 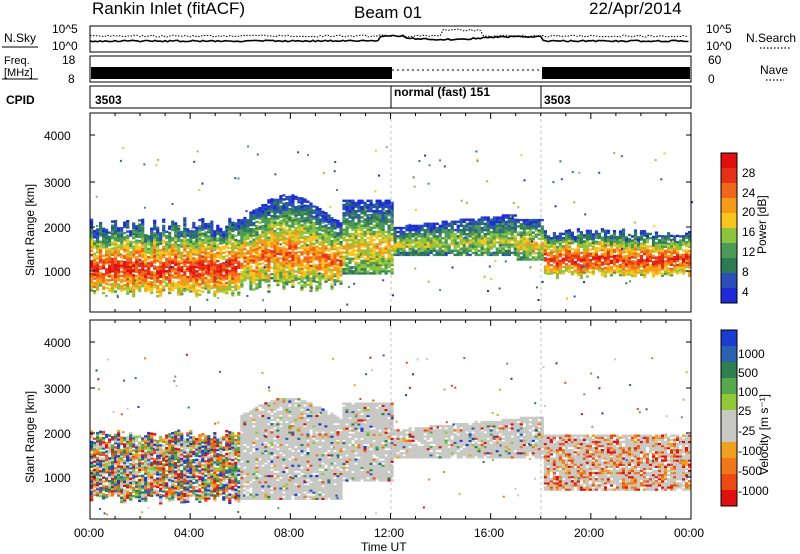 What do you see at coordinates (92, 448) in the screenshot?
I see `velocity-echo-cell` at bounding box center [92, 448].